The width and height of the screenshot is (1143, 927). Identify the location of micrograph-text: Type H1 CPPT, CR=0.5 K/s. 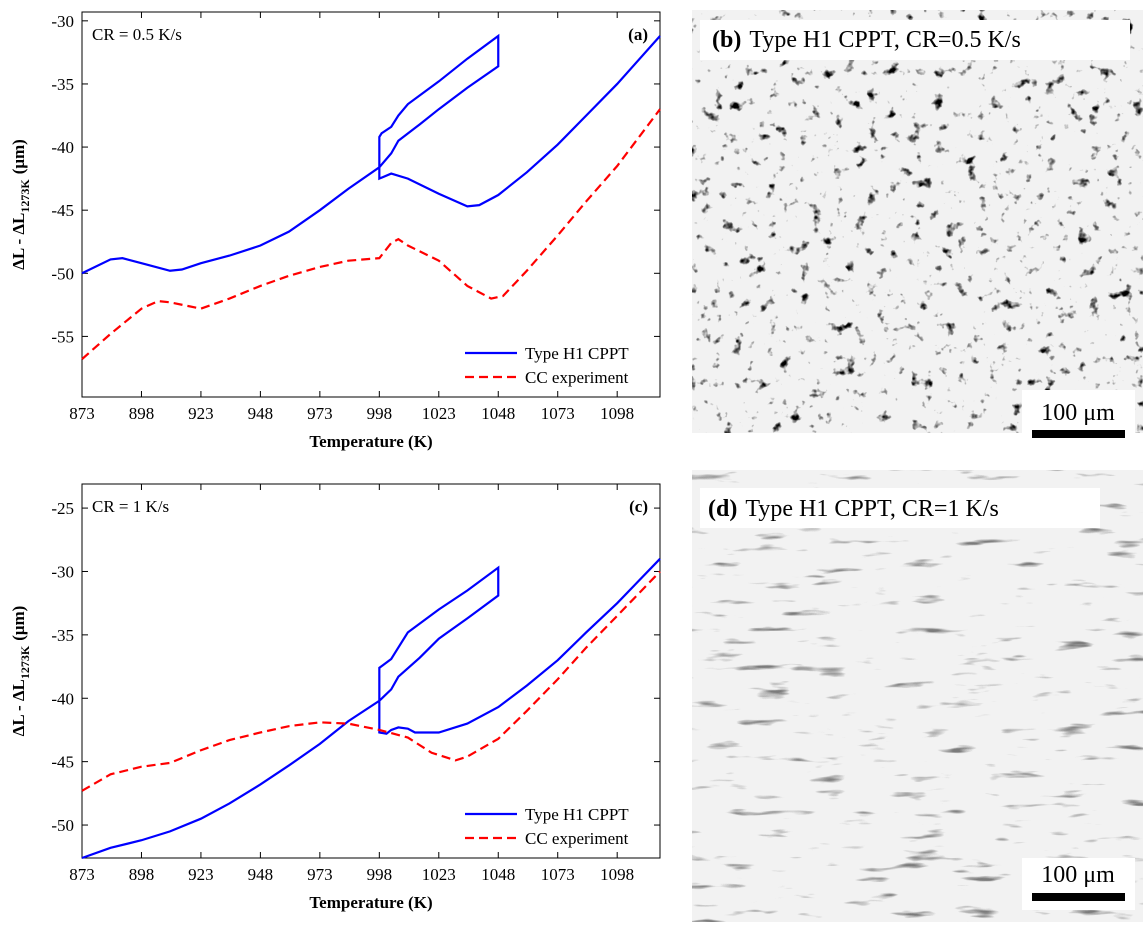
(884, 40).